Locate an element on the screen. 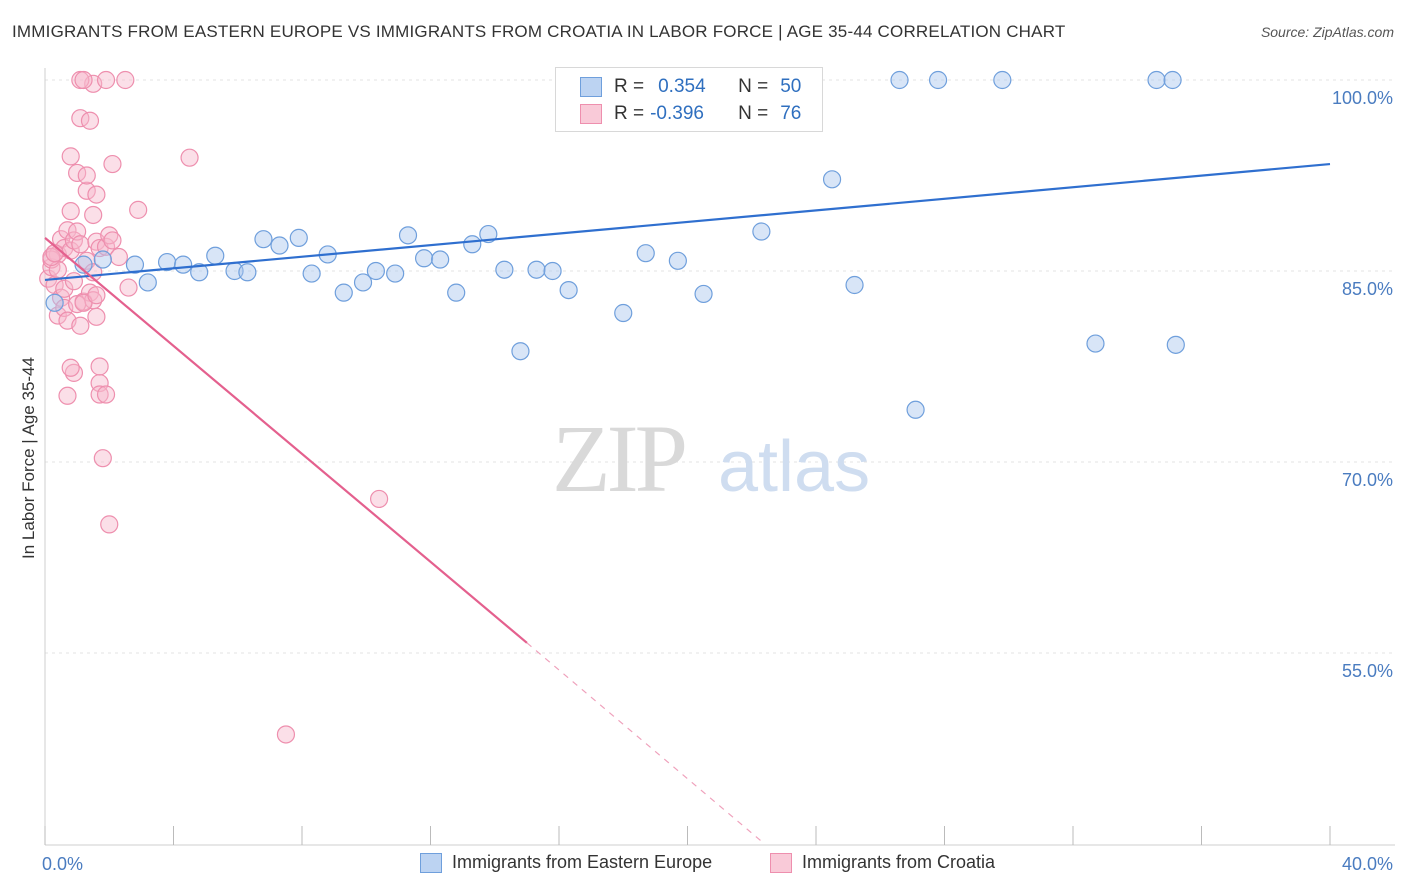 The height and width of the screenshot is (892, 1406). y-tick-label: 55.0% is located at coordinates (1367, 671).